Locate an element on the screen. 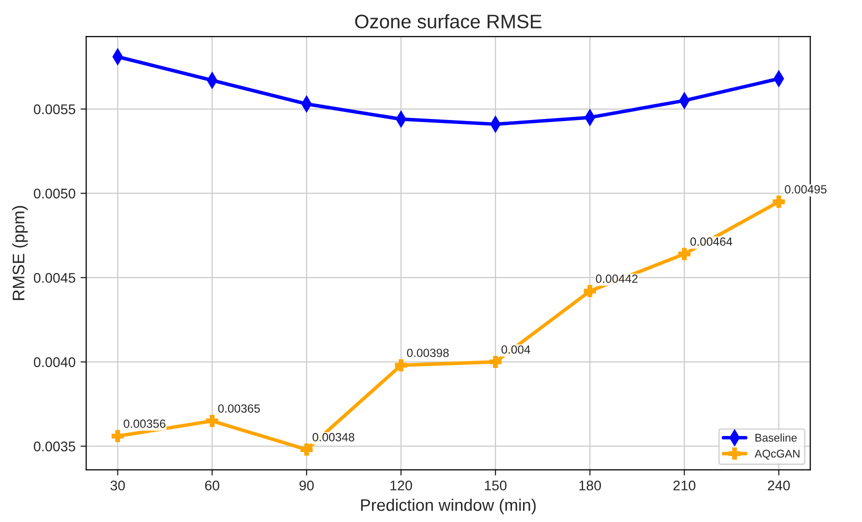  y-tick-label: 0.0040 is located at coordinates (55, 362).